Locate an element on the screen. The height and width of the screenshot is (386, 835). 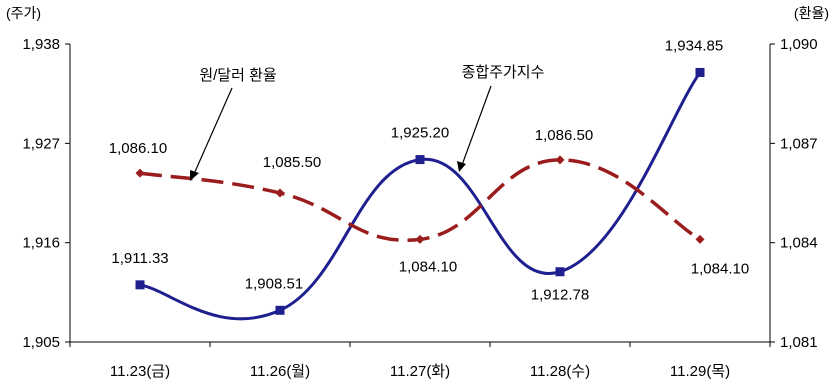
x-category-label: 11.27(화) is located at coordinates (420, 371).